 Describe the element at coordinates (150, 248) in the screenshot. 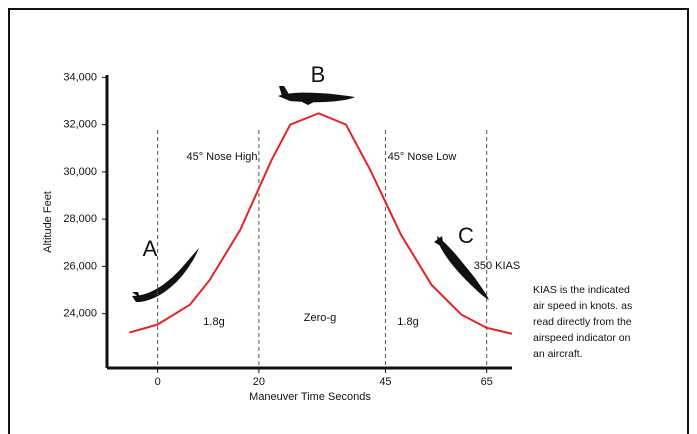

I see `annotation: A` at that location.